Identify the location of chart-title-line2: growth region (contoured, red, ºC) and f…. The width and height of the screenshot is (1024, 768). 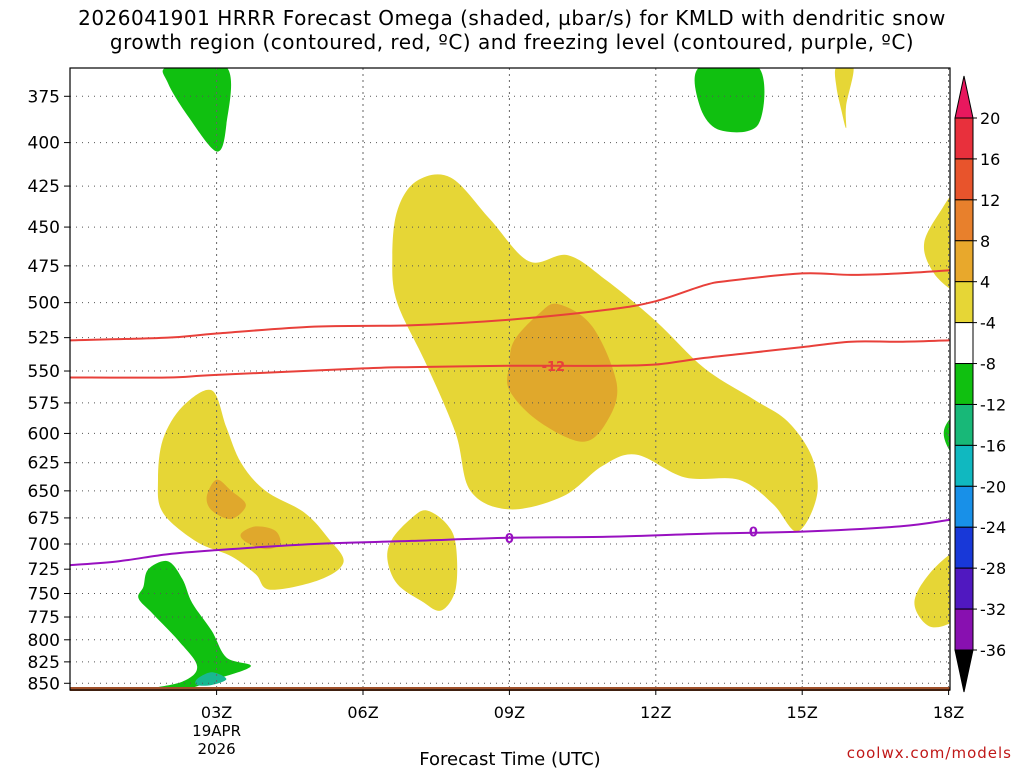
(512, 42).